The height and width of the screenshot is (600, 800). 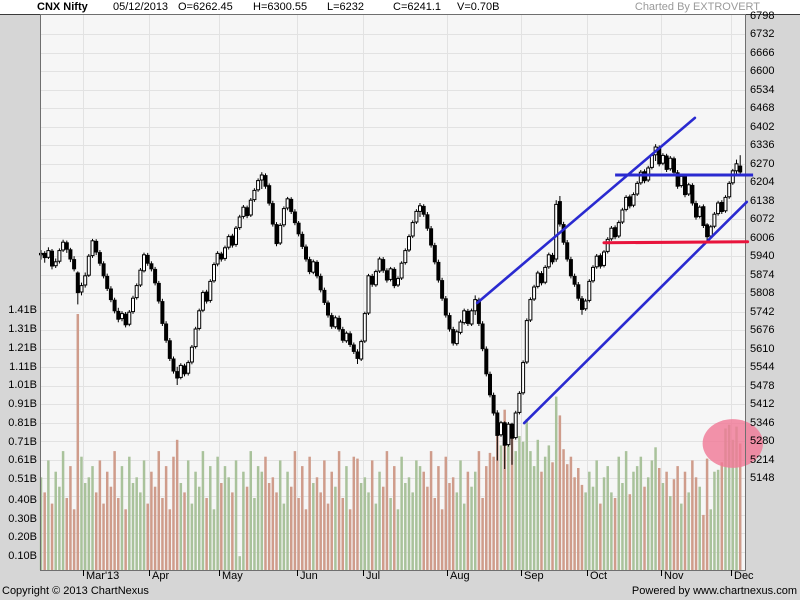 What do you see at coordinates (714, 591) in the screenshot?
I see `powered-by-link: Powered by www.chartnexus.com` at bounding box center [714, 591].